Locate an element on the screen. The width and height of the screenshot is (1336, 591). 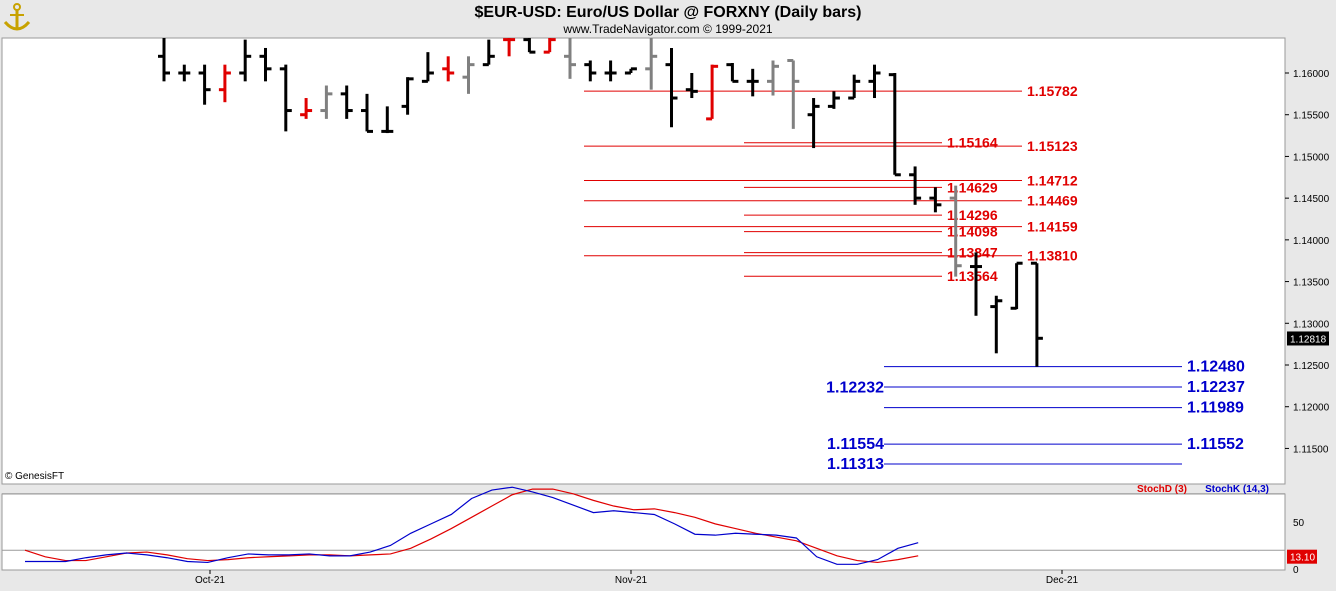
anchor-logo-icon is located at coordinates (17, 17).